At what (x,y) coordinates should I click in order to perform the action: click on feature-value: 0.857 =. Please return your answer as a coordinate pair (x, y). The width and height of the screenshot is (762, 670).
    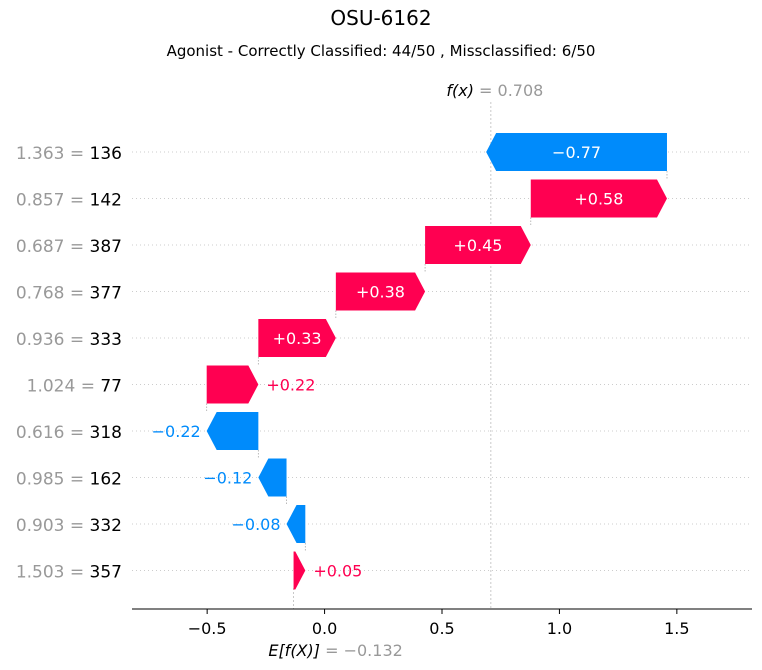
    Looking at the image, I should click on (53, 201).